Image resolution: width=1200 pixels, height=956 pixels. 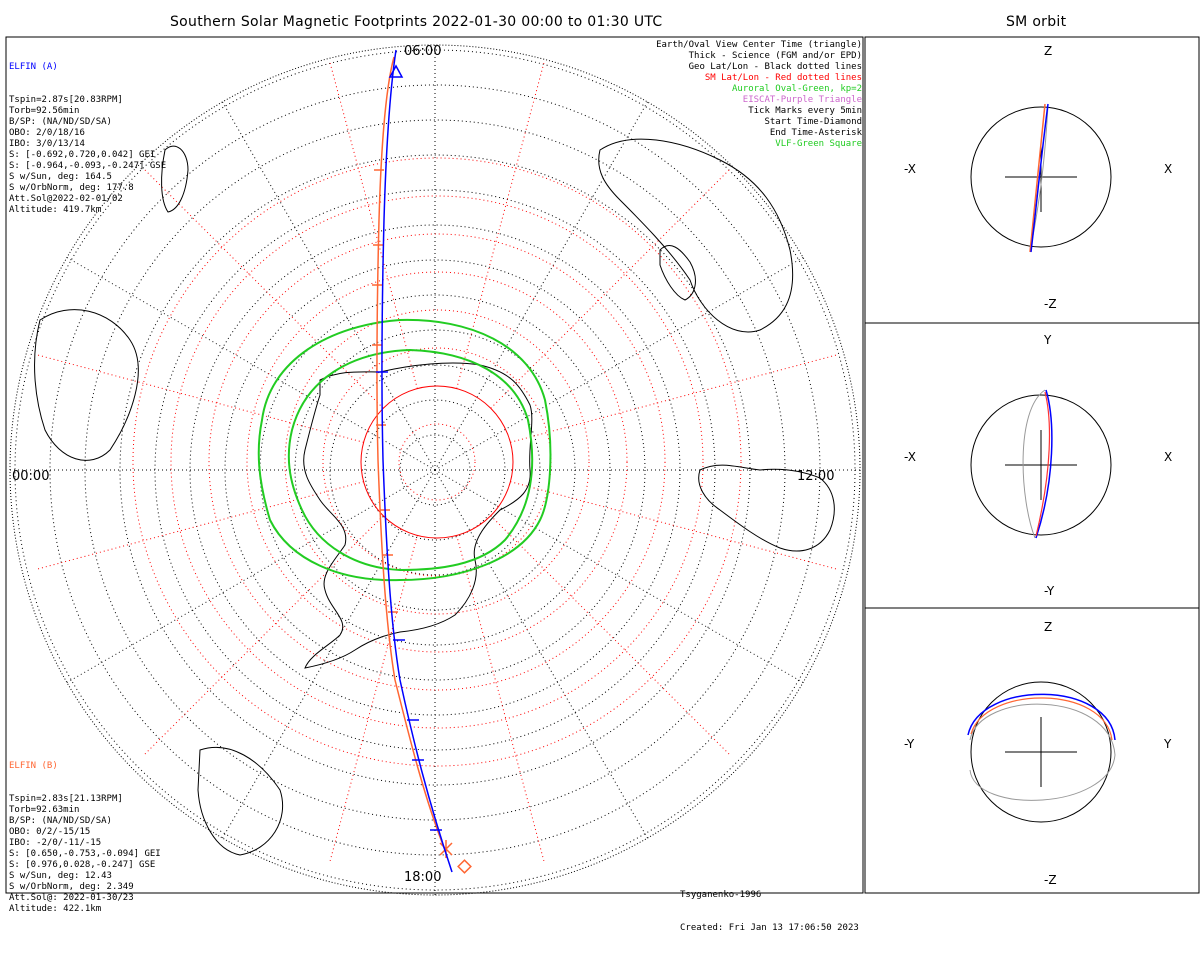 What do you see at coordinates (71, 188) in the screenshot?
I see `elfin-a-info-line: S w/OrbNorm, deg: 177.8` at bounding box center [71, 188].